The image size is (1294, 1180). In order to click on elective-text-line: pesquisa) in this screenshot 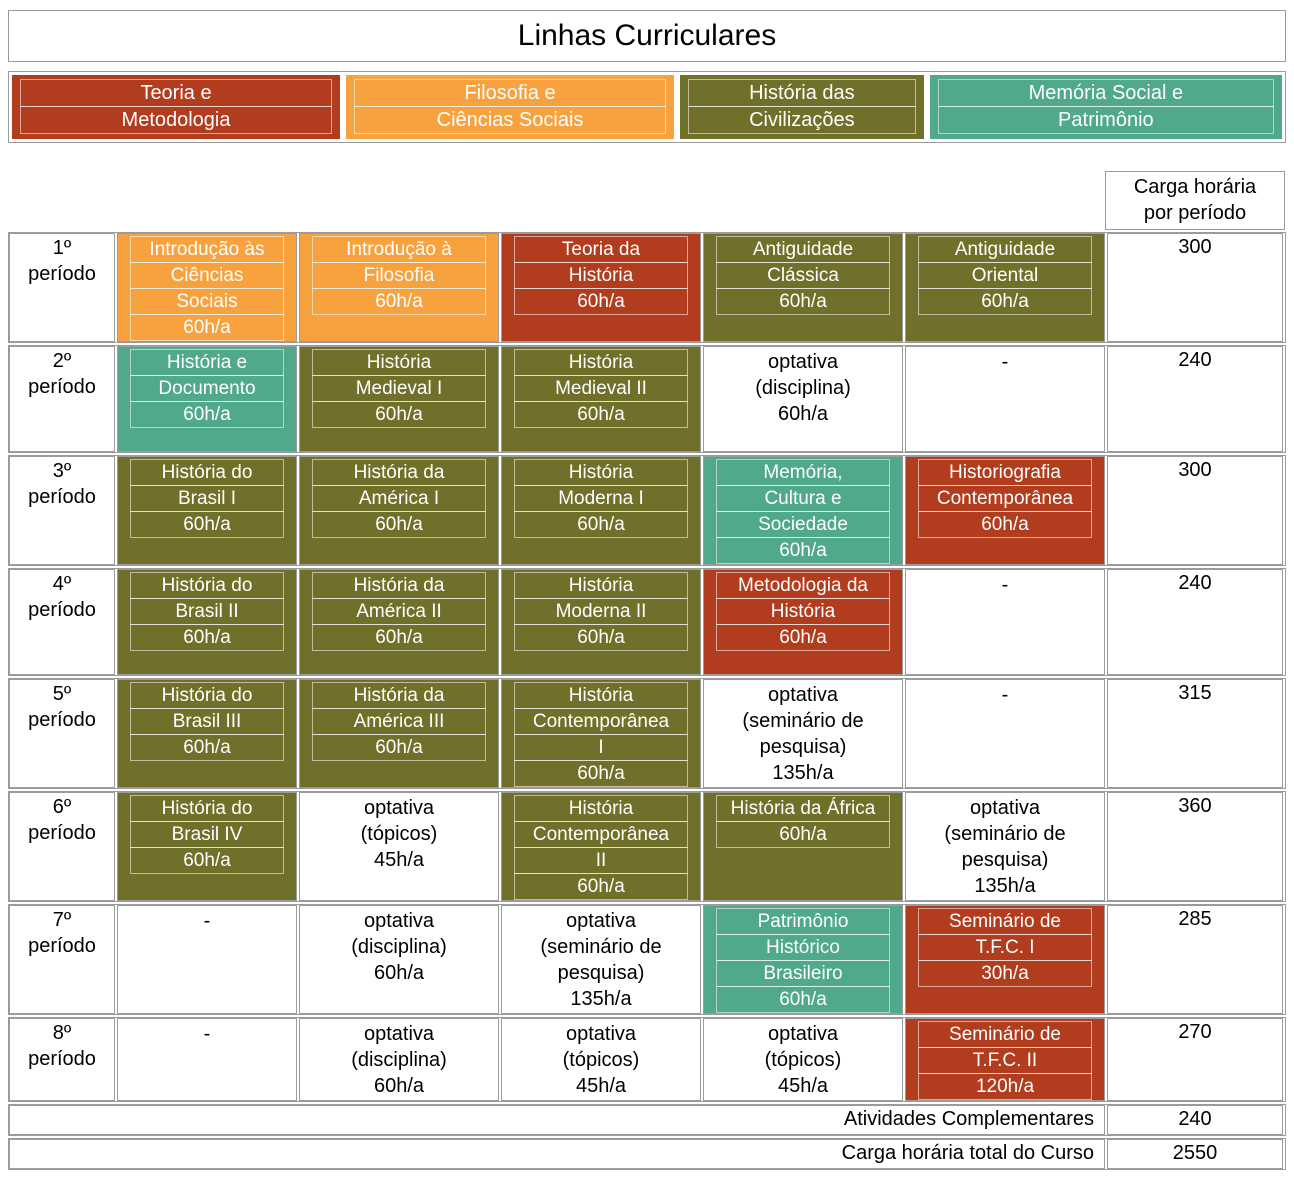, I will do `click(601, 973)`.